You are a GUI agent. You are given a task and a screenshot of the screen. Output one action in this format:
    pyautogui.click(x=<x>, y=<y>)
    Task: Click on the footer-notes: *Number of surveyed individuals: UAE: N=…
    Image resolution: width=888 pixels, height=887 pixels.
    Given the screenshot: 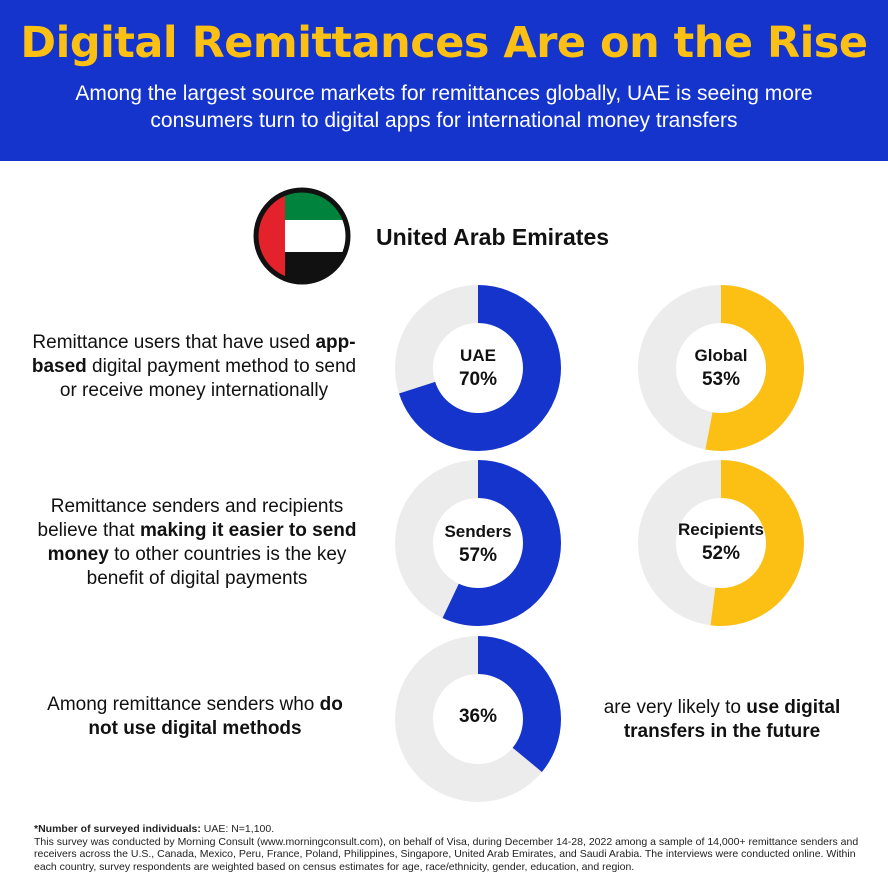 What is the action you would take?
    pyautogui.click(x=449, y=848)
    